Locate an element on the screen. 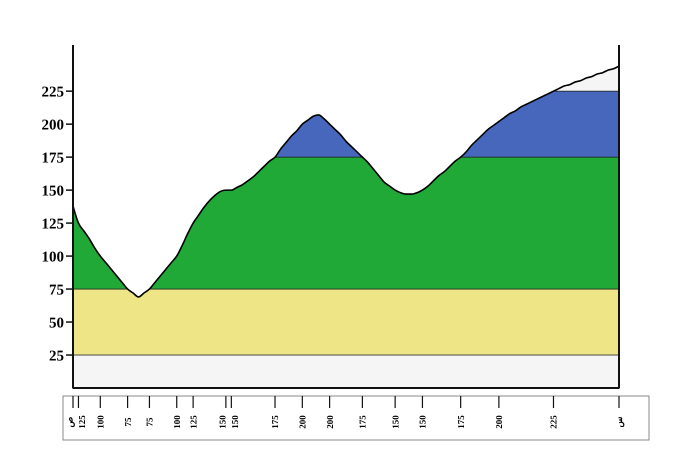 Image resolution: width=696 pixels, height=475 pixels. y-tick-label: 75 is located at coordinates (56, 290).